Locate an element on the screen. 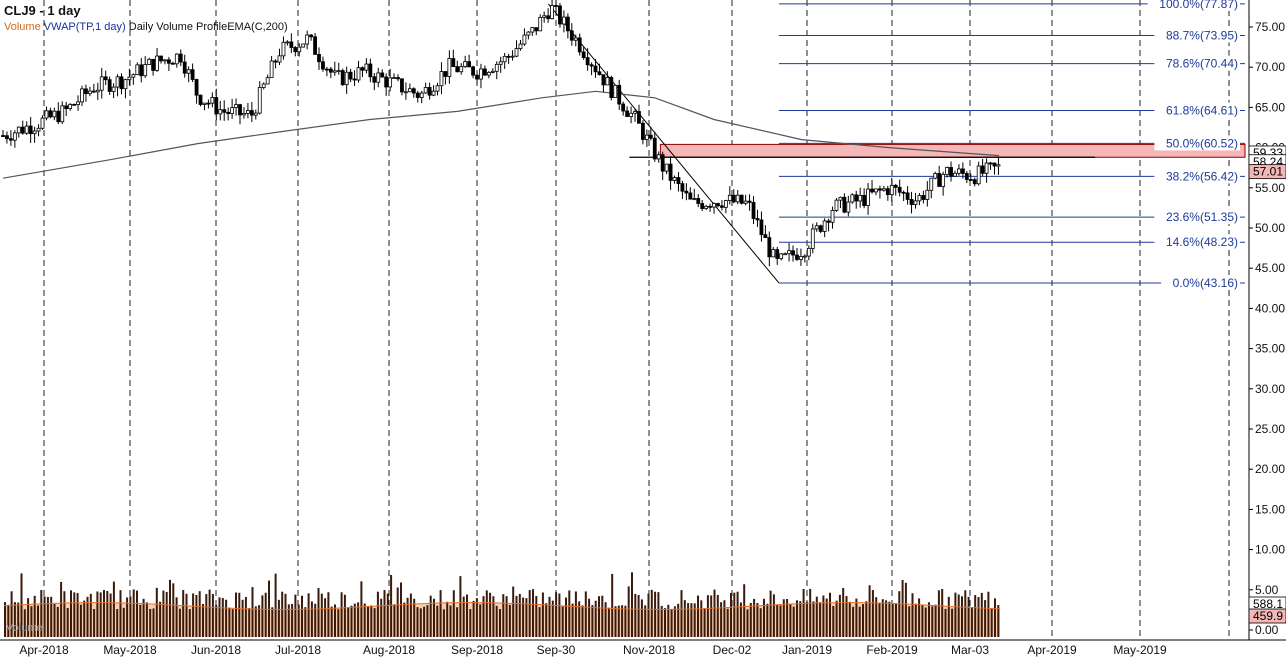 Image resolution: width=1286 pixels, height=657 pixels. x-tick-label: Jan-2019 is located at coordinates (807, 650).